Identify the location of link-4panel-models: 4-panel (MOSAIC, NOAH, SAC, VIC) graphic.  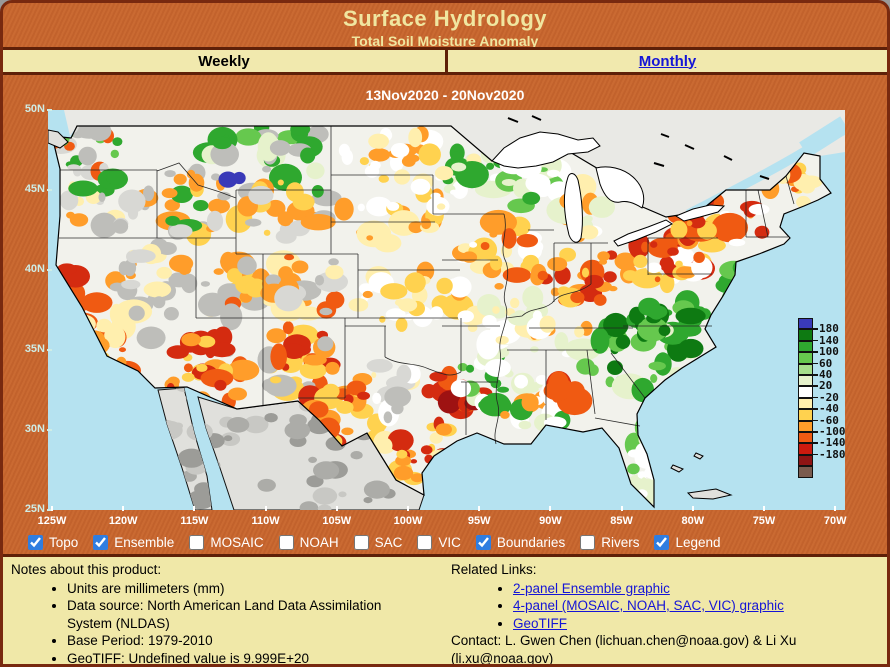
(648, 605).